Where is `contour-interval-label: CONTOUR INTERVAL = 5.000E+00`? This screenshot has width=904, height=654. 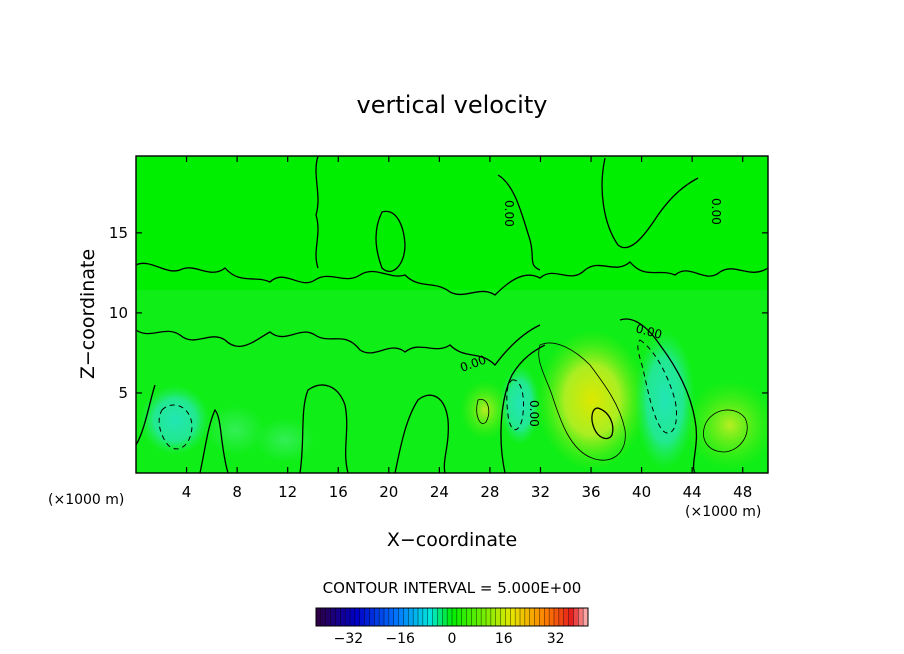 contour-interval-label: CONTOUR INTERVAL = 5.000E+00 is located at coordinates (452, 588).